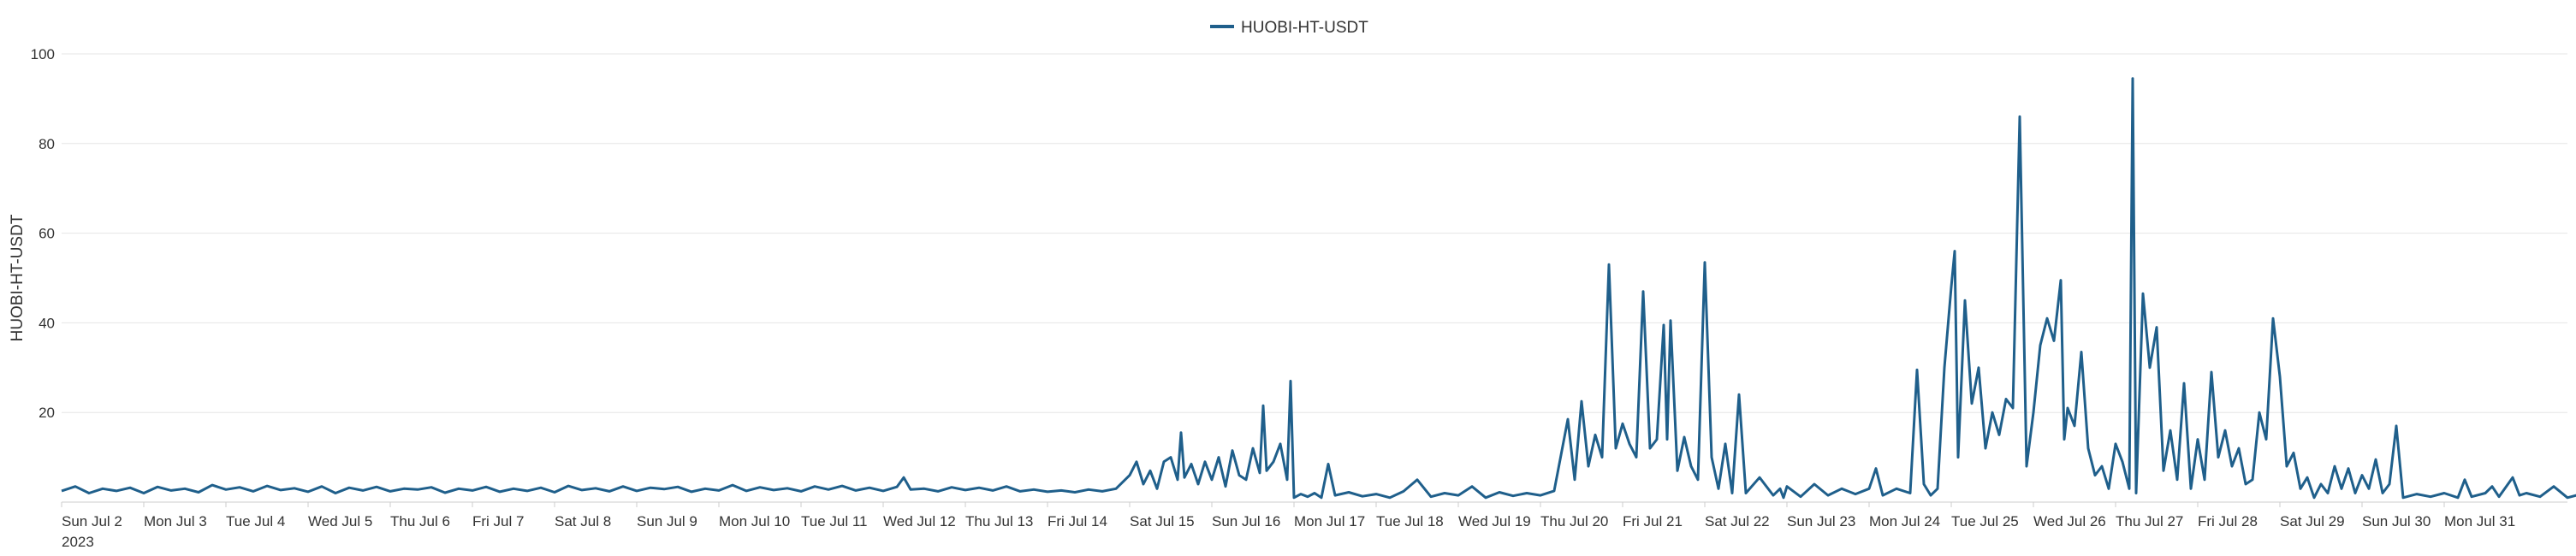 The image size is (2576, 556). What do you see at coordinates (1410, 521) in the screenshot?
I see `x-tick-label: Tue Jul 18` at bounding box center [1410, 521].